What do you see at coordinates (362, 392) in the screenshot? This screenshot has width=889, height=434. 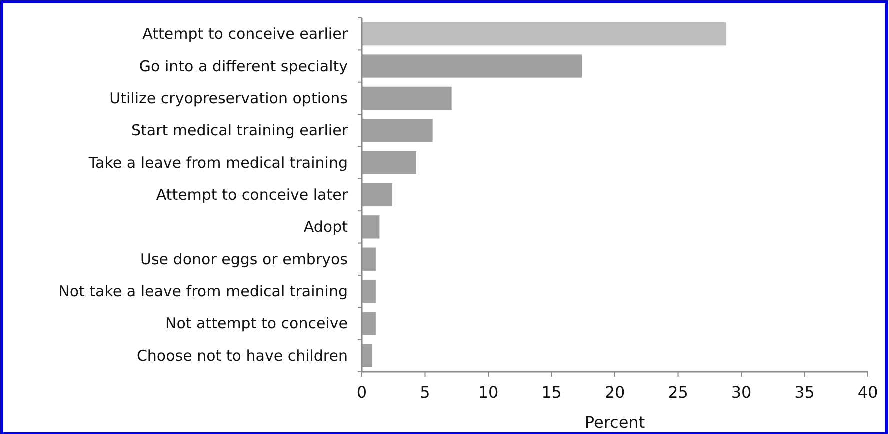 I see `x-tick-label: 0` at bounding box center [362, 392].